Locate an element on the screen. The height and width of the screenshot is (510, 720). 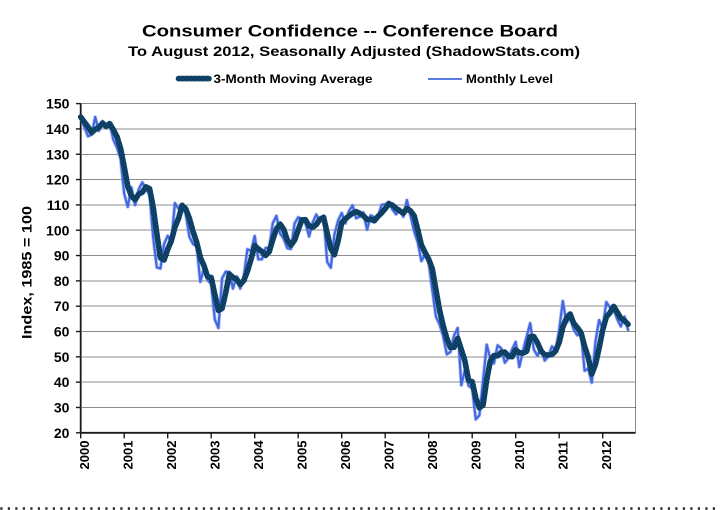
svg-text:Consumer Confidence -- Confere: Consumer Confidence -- Conference Board is located at coordinates (350, 31).